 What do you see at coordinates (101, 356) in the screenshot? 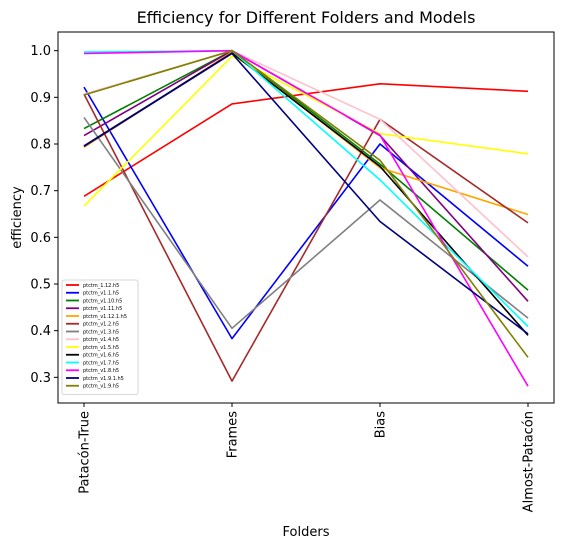
I see `legend-label: ptctm_v1.6.h5` at bounding box center [101, 356].